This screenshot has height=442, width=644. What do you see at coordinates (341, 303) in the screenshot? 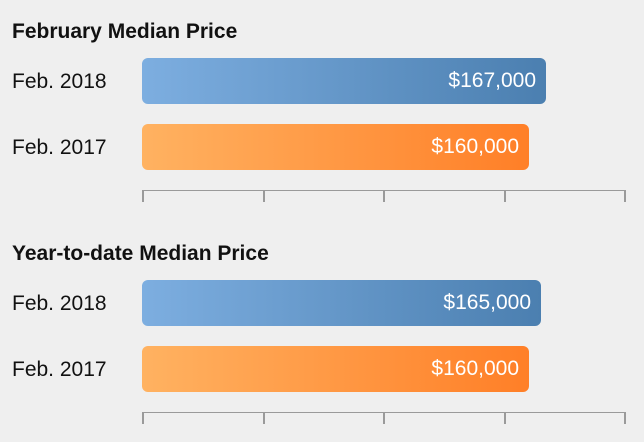
I see `bar-feb-2018: $165,000` at bounding box center [341, 303].